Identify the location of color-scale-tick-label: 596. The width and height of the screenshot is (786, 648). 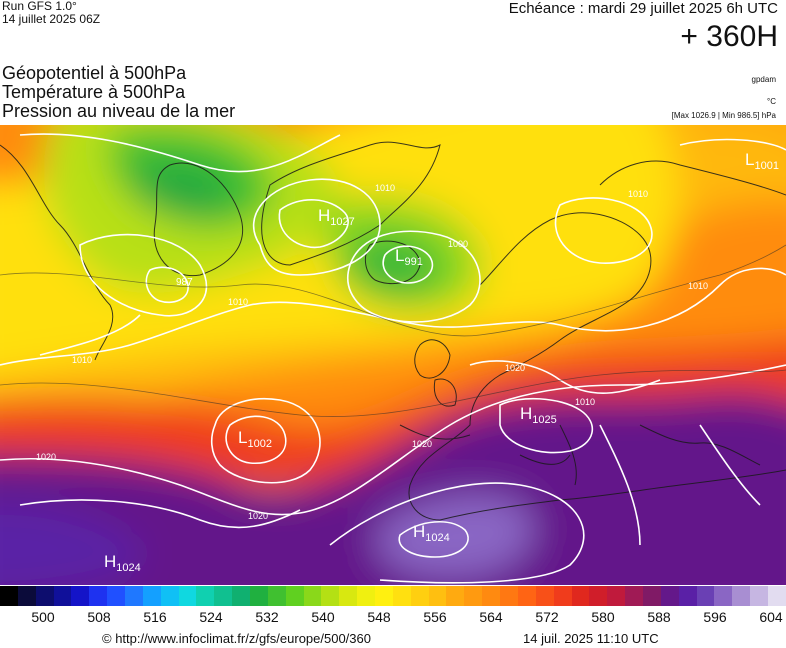
(715, 617).